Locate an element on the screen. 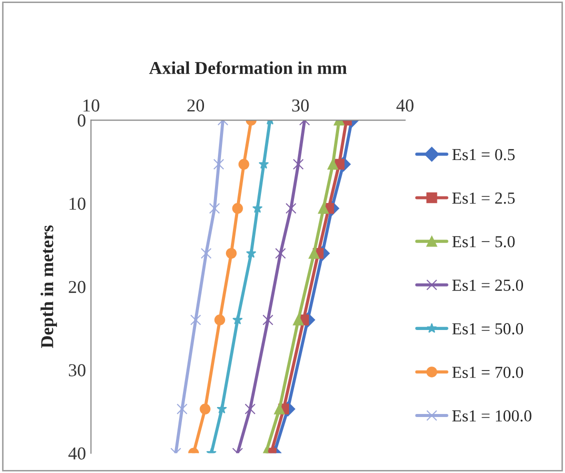 Image resolution: width=565 pixels, height=473 pixels. x-tick-label: 30 is located at coordinates (300, 105).